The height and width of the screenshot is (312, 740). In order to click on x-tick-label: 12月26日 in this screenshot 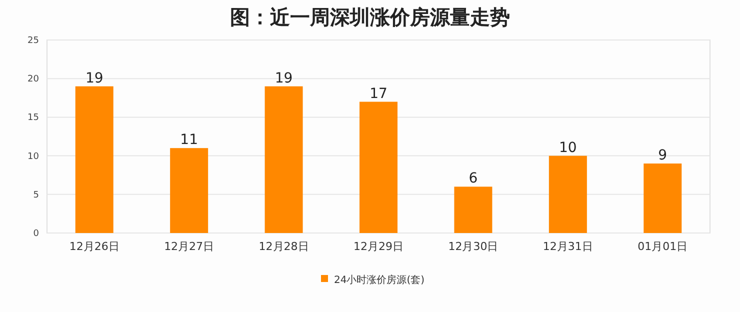, I will do `click(94, 246)`.